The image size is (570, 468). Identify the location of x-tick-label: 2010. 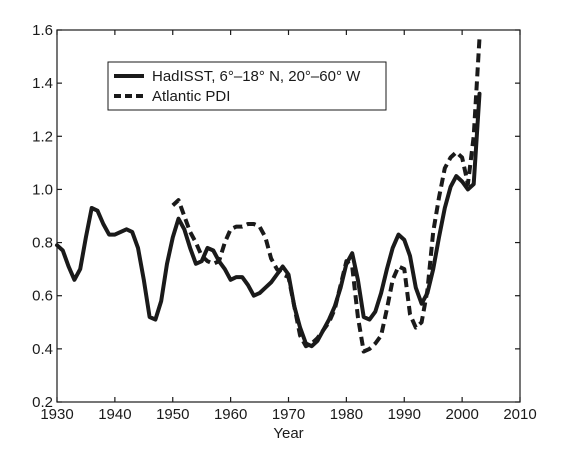
(519, 414).